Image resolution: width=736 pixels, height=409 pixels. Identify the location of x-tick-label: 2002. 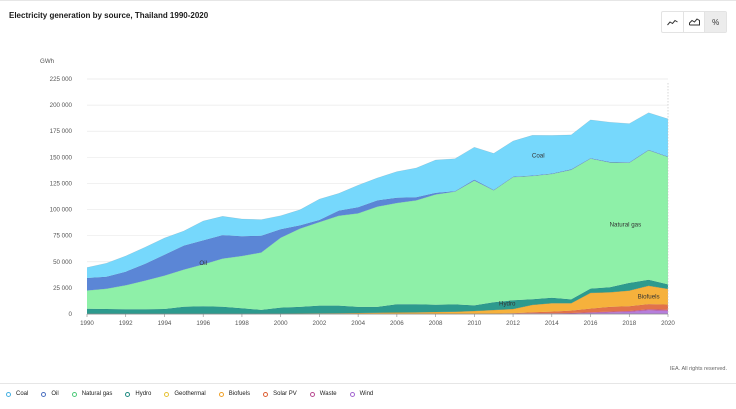
(320, 323).